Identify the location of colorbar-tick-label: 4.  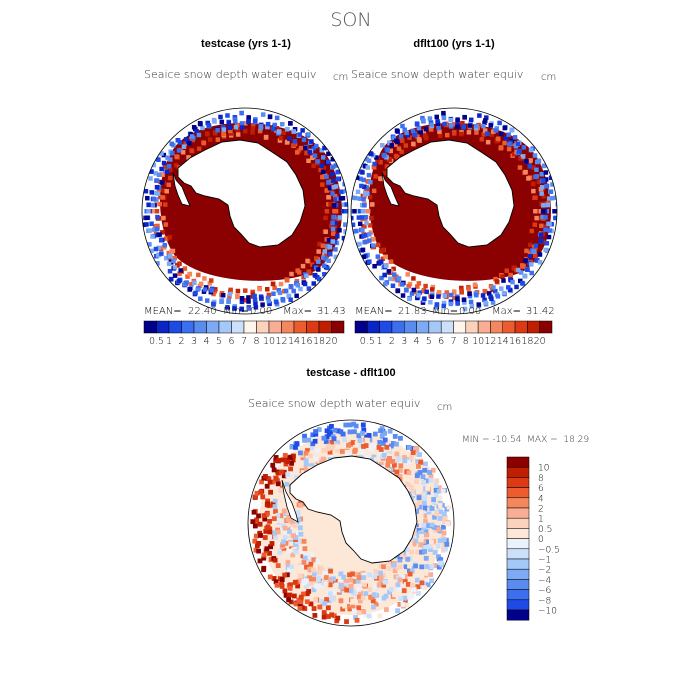
(541, 499).